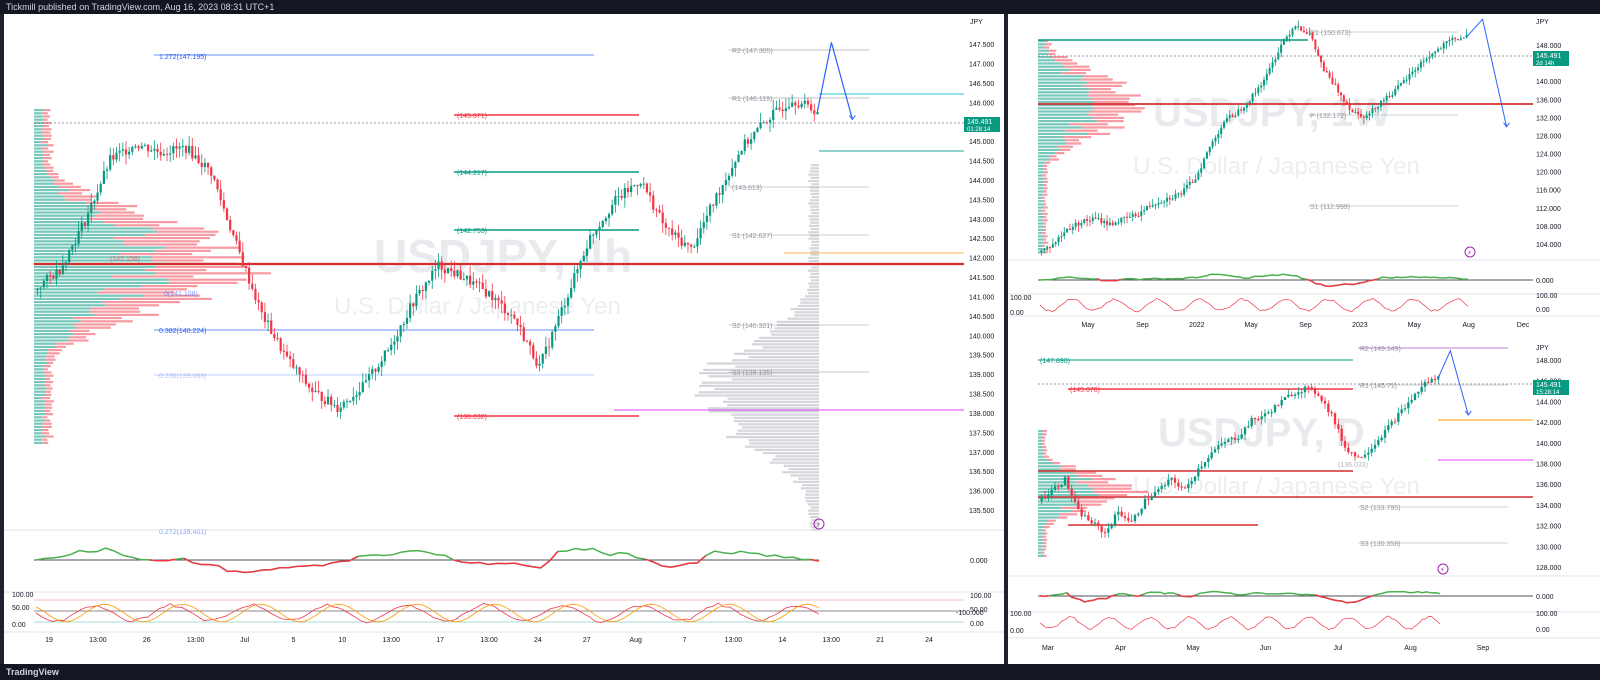 This screenshot has width=1600, height=680. What do you see at coordinates (835, 81) in the screenshot?
I see `projection-path` at bounding box center [835, 81].